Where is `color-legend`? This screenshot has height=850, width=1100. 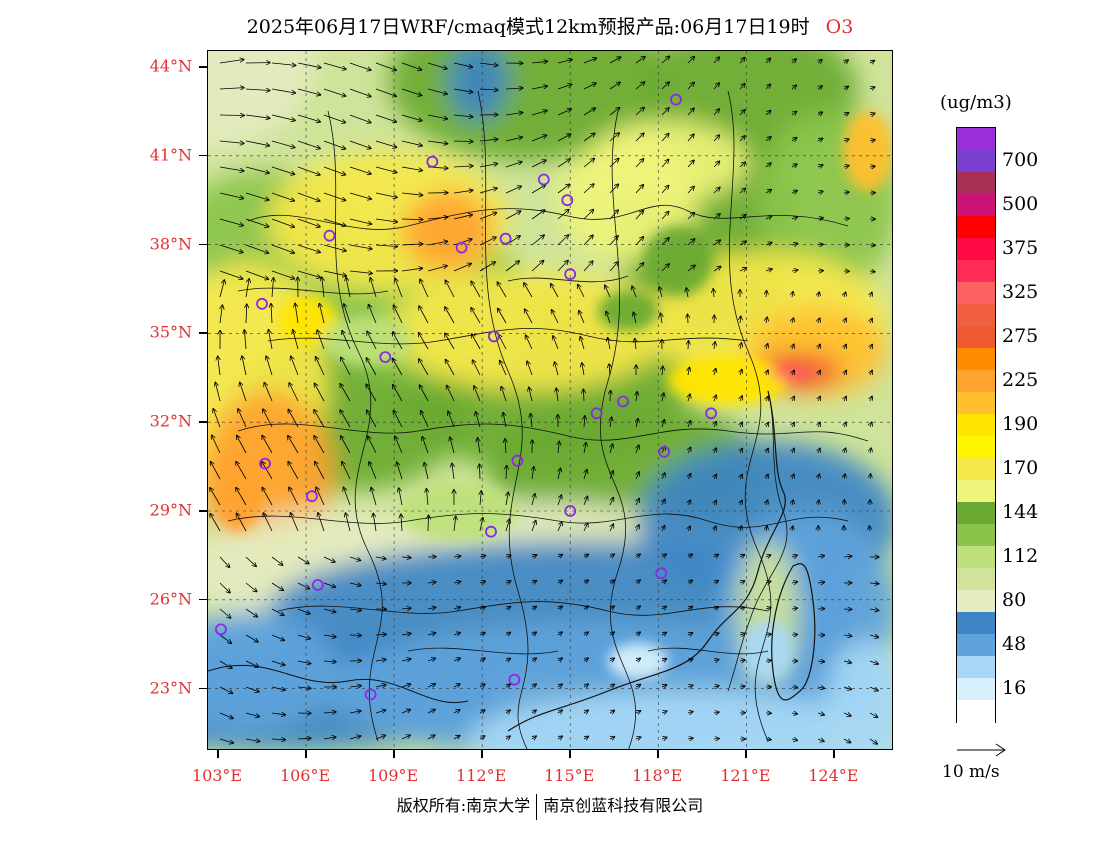
color-legend is located at coordinates (976, 425).